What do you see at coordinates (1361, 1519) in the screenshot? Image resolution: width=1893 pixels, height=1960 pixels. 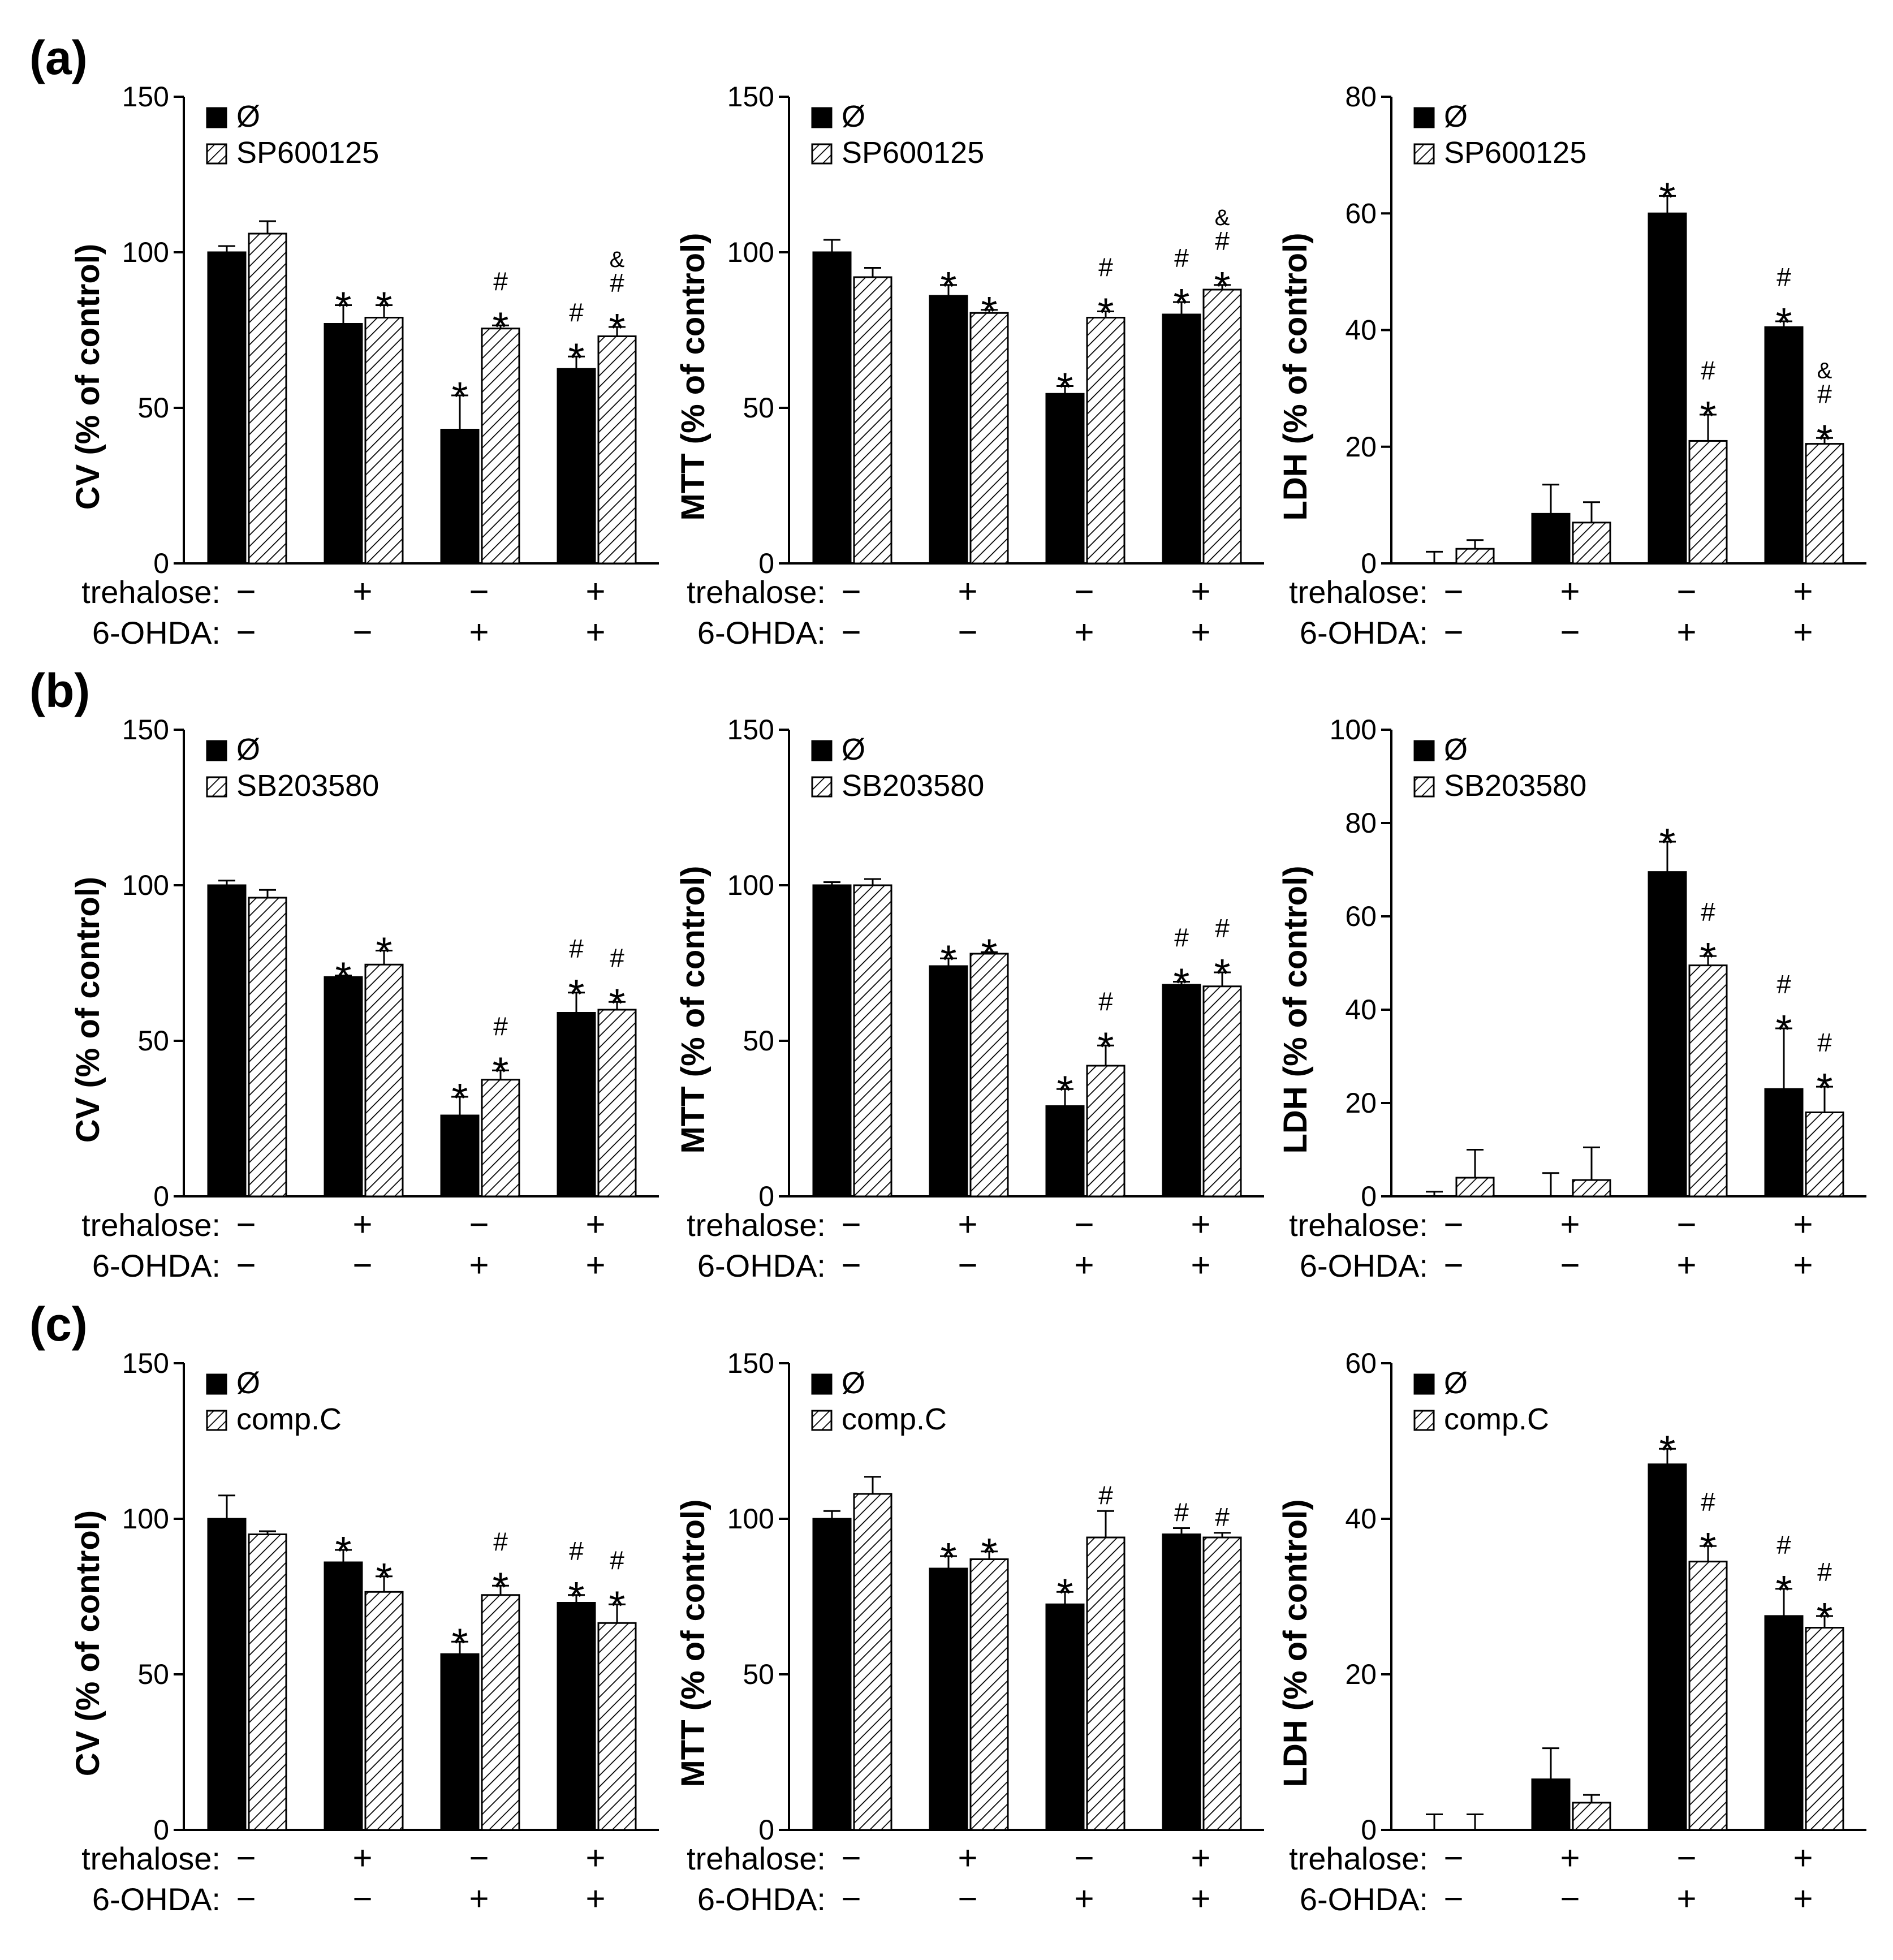 I see `y-tick-label: 40` at bounding box center [1361, 1519].